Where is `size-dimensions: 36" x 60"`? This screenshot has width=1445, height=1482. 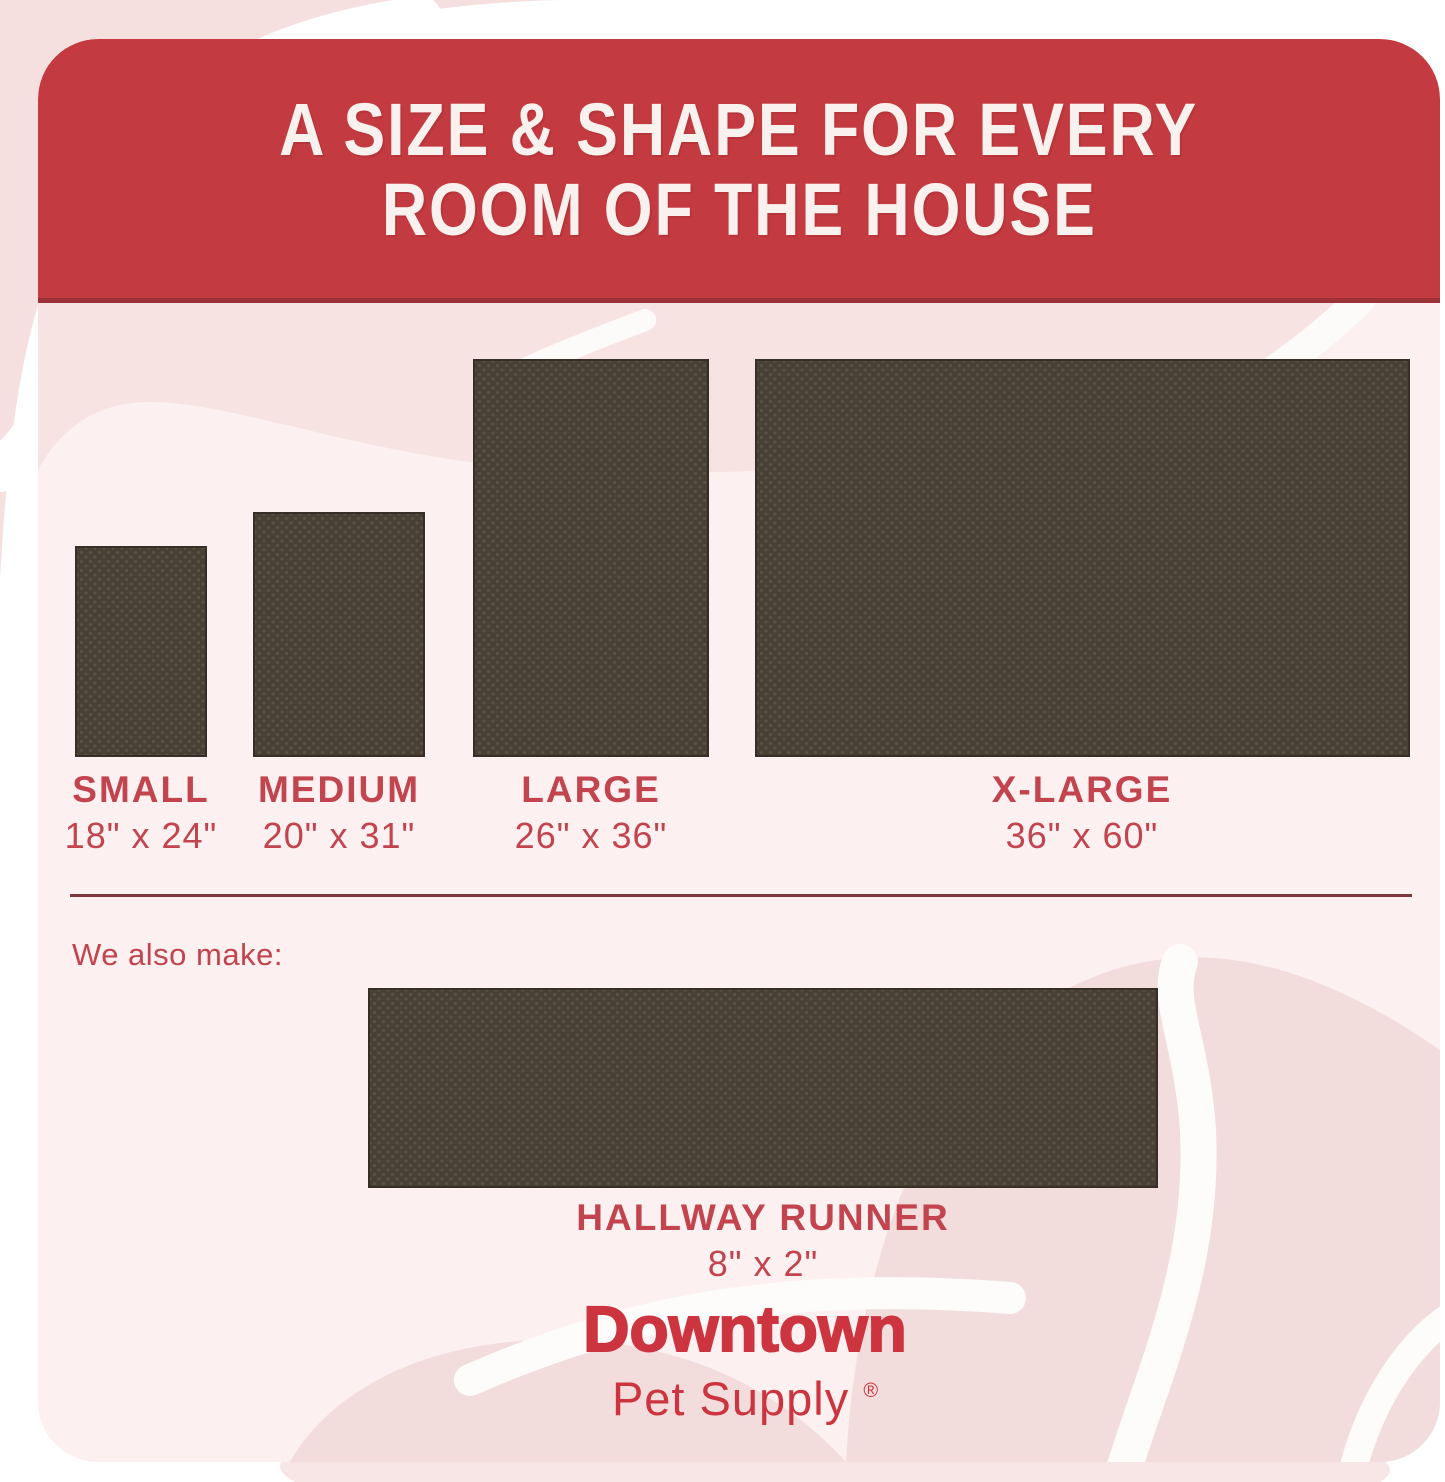
size-dimensions: 36" x 60" is located at coordinates (1082, 835).